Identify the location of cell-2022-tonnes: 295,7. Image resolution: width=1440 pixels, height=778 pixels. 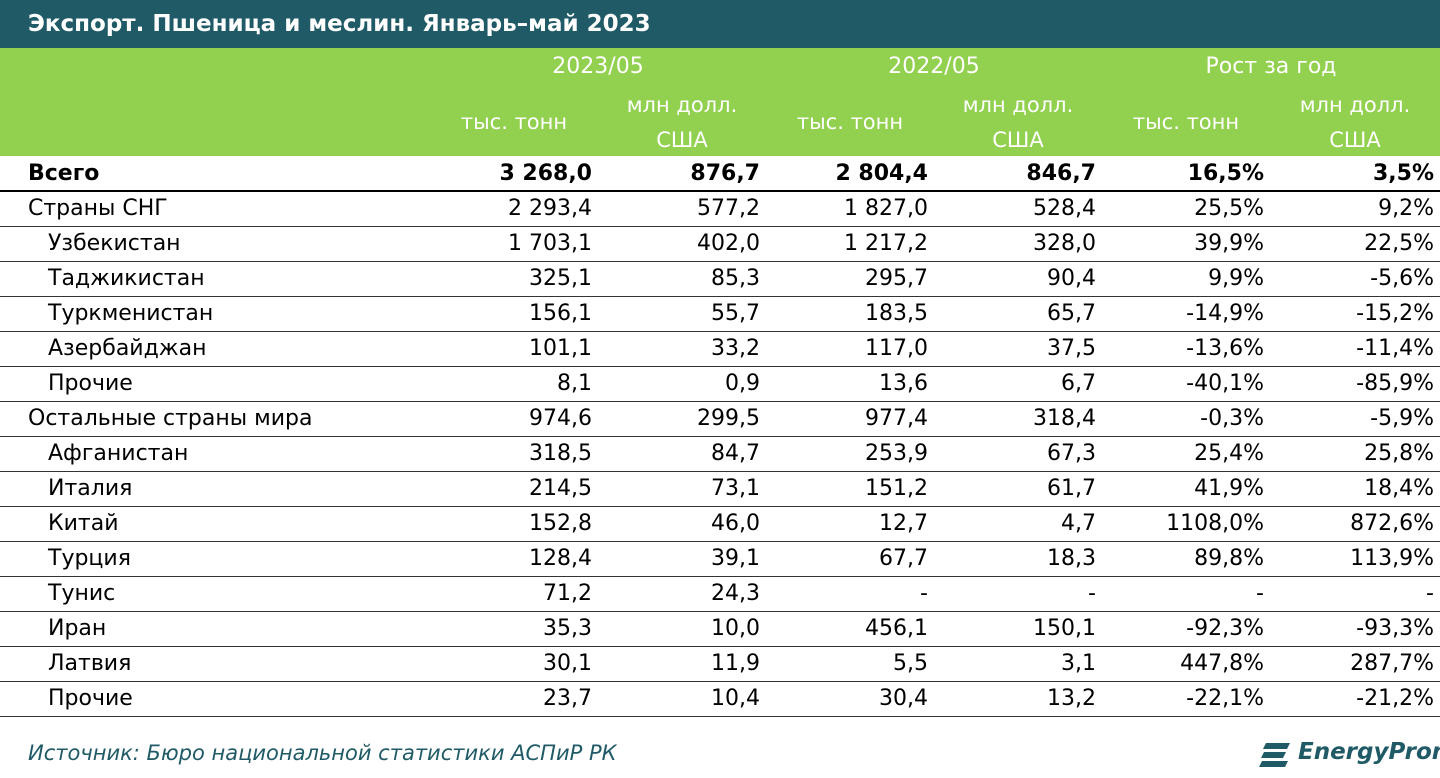
(850, 279).